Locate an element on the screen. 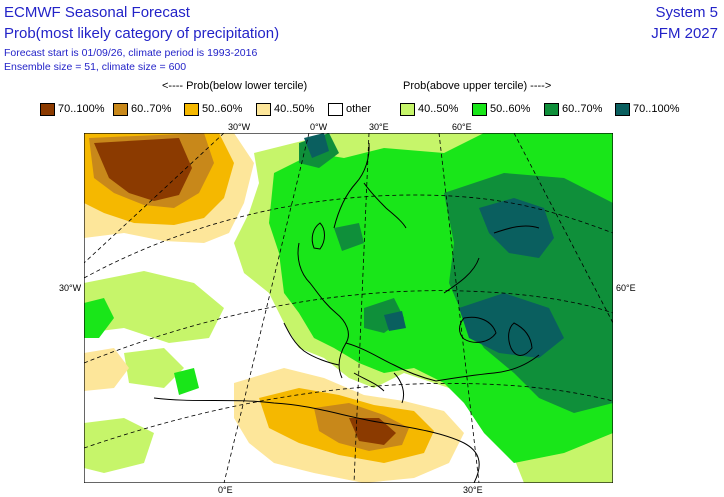 The image size is (724, 497). legend-above-heading: Prob(above upper tercile) ----> is located at coordinates (477, 86).